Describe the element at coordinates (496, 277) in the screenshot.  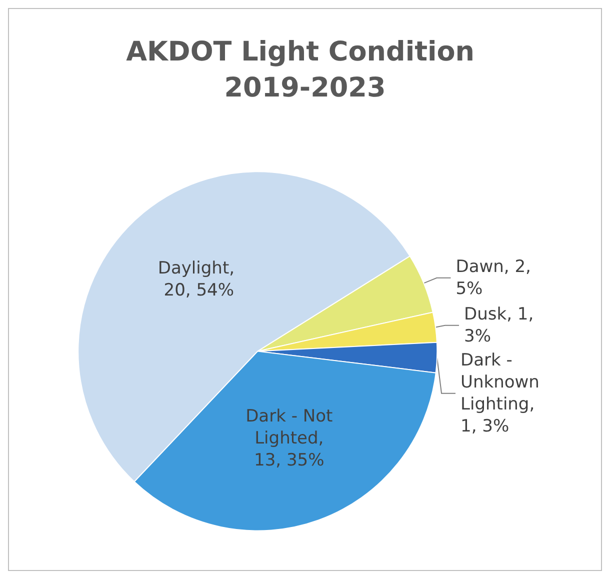
I see `slice-label: Dawn, 2, 5%` at that location.